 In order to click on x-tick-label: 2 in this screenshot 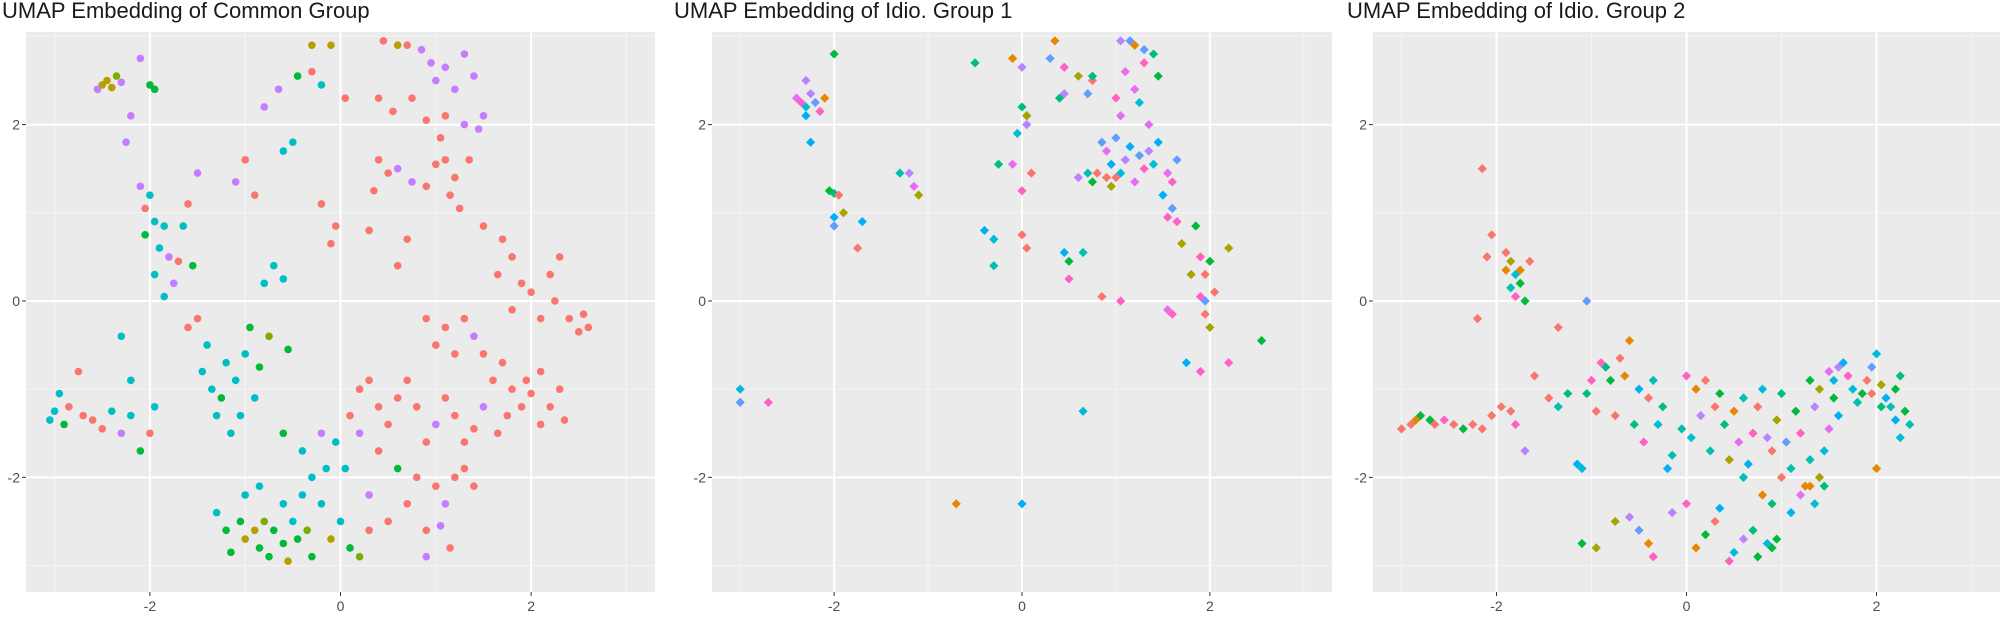, I will do `click(531, 606)`.